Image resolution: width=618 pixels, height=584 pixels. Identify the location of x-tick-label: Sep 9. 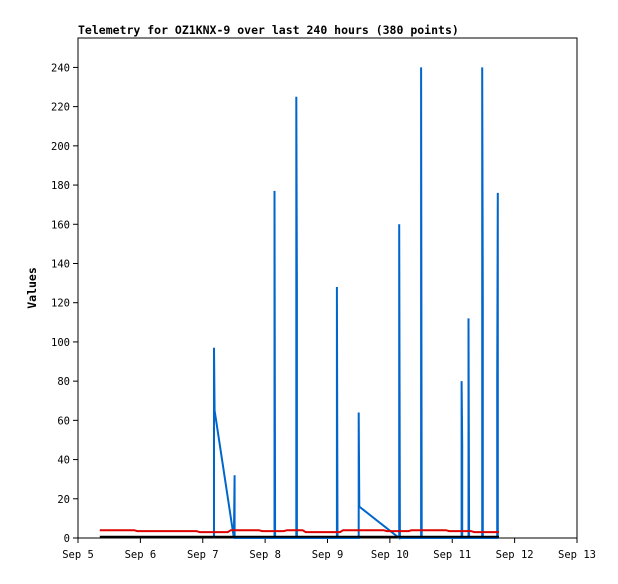
(328, 555).